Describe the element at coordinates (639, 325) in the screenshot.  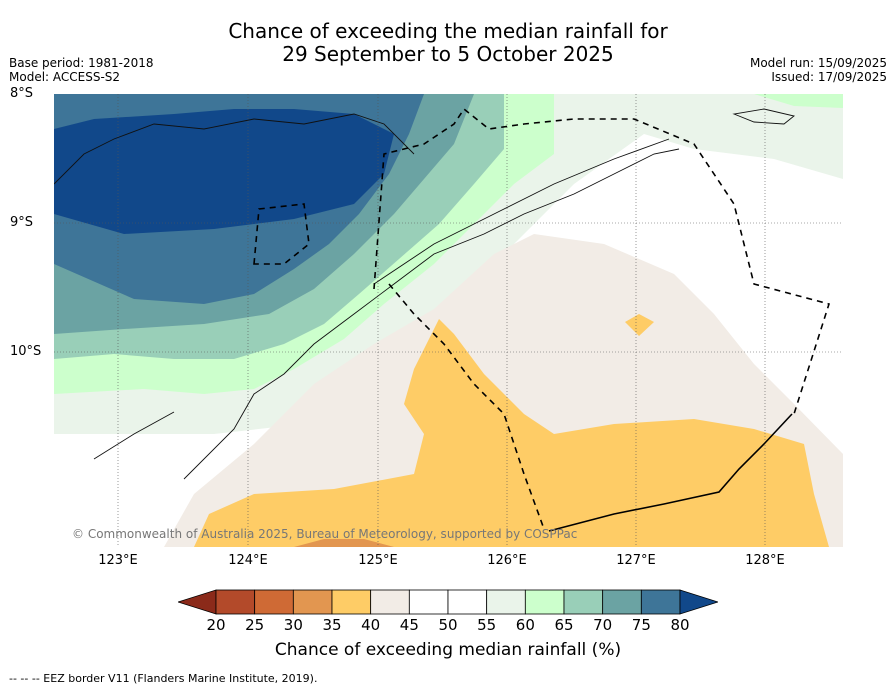
I see `band-35-40-spot` at that location.